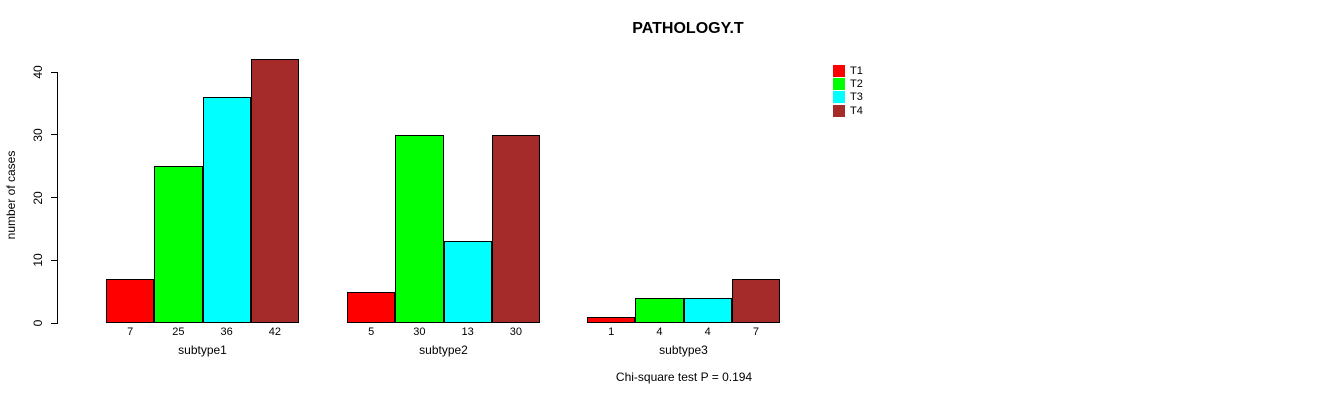  What do you see at coordinates (38, 197) in the screenshot?
I see `y-axis-tick-label: 20` at bounding box center [38, 197].